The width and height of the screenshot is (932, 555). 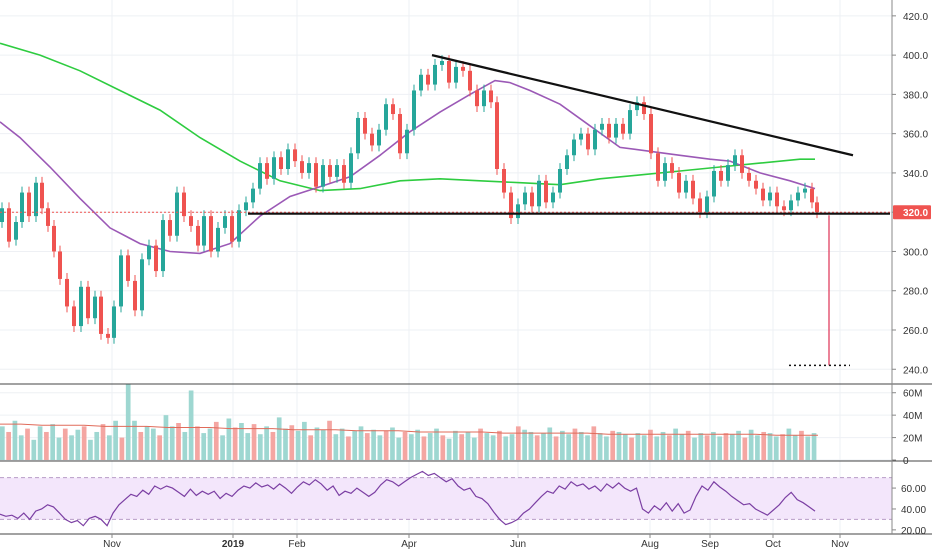 I want to click on volume-pane, so click(x=409, y=421).